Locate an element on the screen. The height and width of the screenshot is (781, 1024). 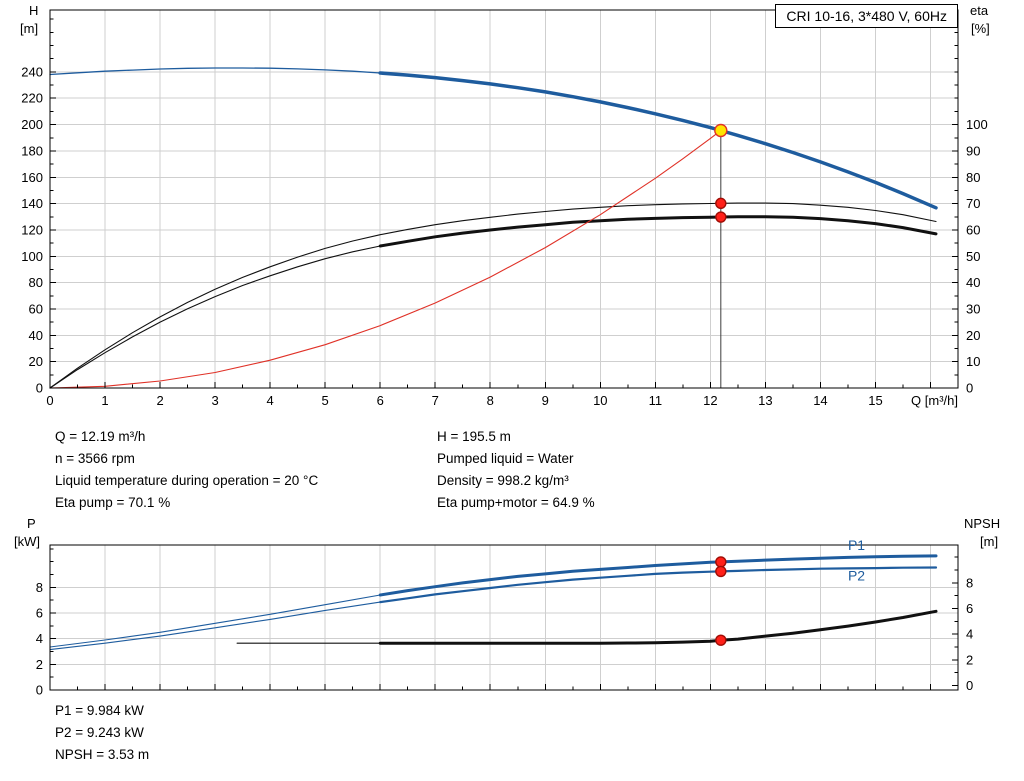
svg-text: 30 is located at coordinates (973, 308).